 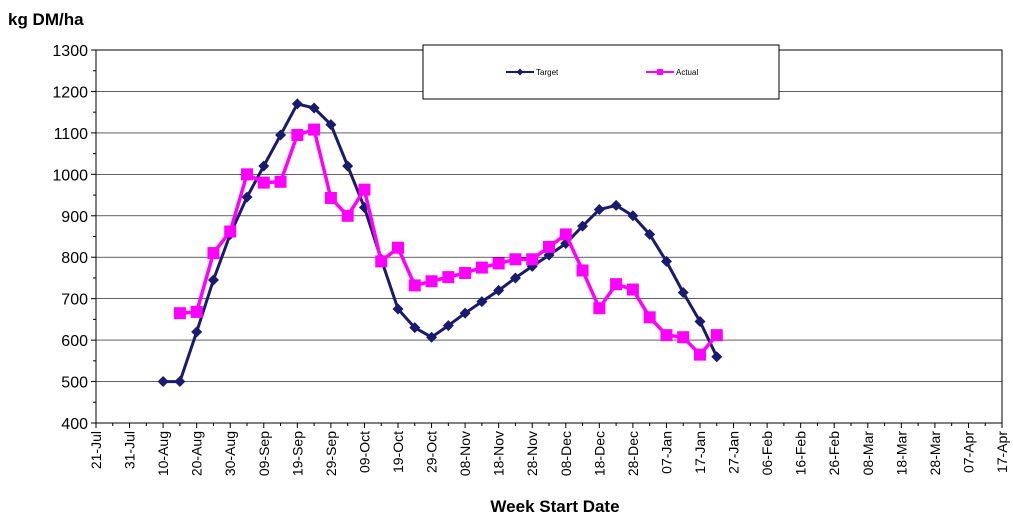 I want to click on y-tick-label: 900, so click(x=74, y=217).